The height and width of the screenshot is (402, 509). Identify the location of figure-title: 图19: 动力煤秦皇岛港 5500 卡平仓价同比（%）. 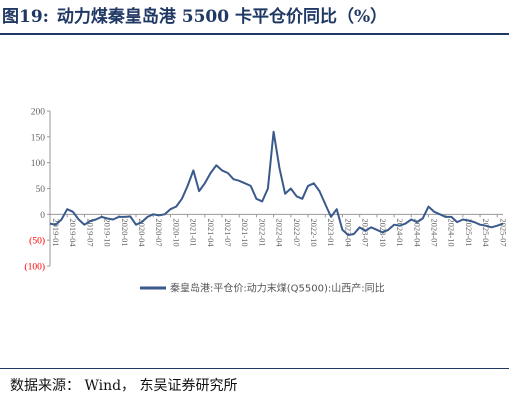
(254, 17).